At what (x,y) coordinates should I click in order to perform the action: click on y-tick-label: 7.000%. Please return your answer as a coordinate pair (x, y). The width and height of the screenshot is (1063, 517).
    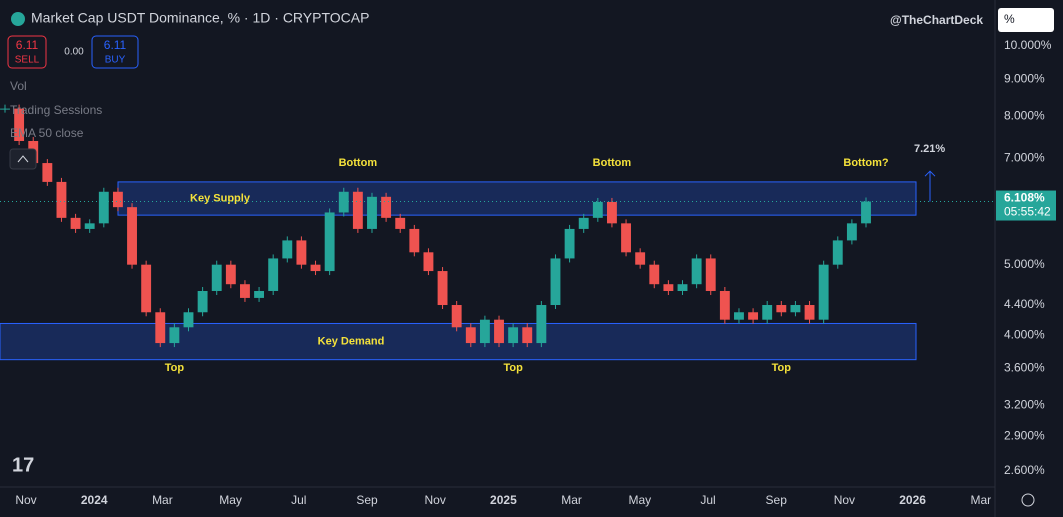
    Looking at the image, I should click on (1024, 158).